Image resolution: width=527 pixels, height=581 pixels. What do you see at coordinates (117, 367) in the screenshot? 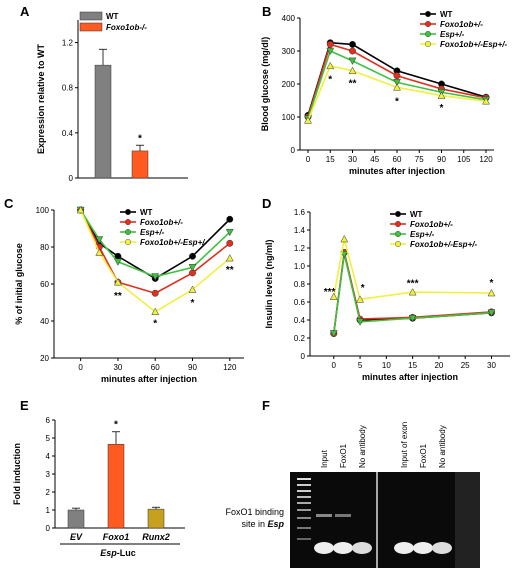
I see `chart-c-x-tick-label: 30` at bounding box center [117, 367].